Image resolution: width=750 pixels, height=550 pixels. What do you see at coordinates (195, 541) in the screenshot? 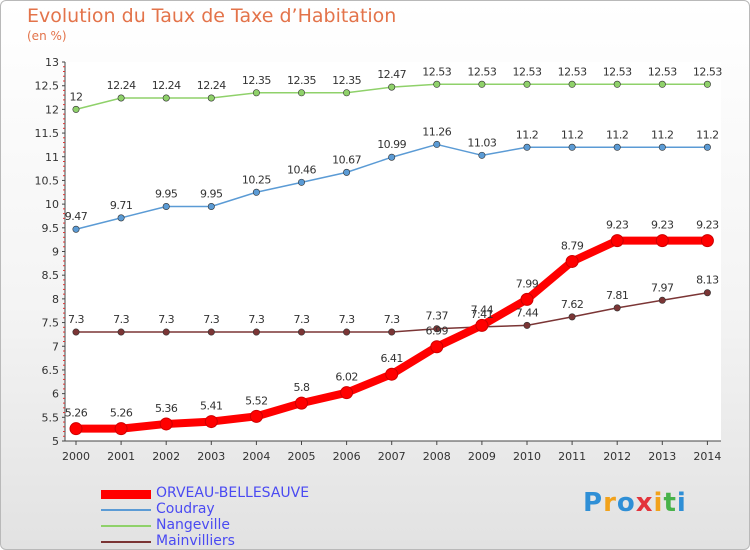
I see `legend-label: Mainvilliers` at bounding box center [195, 541].